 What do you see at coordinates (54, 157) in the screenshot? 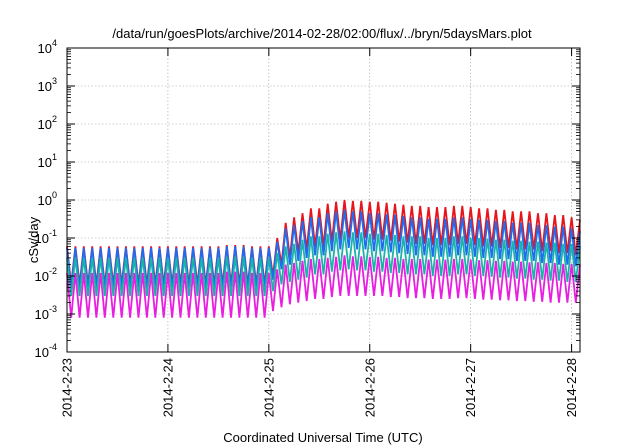
I see `y-tick-exponent: 1` at bounding box center [54, 157].